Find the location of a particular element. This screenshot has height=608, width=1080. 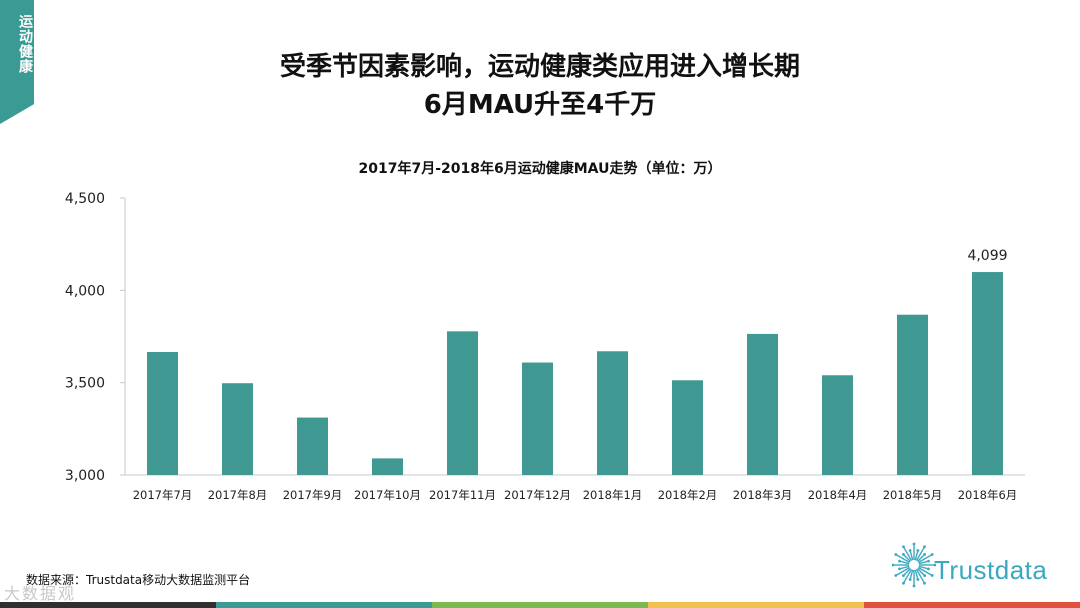

y-tick-label: 3,000 is located at coordinates (85, 476).